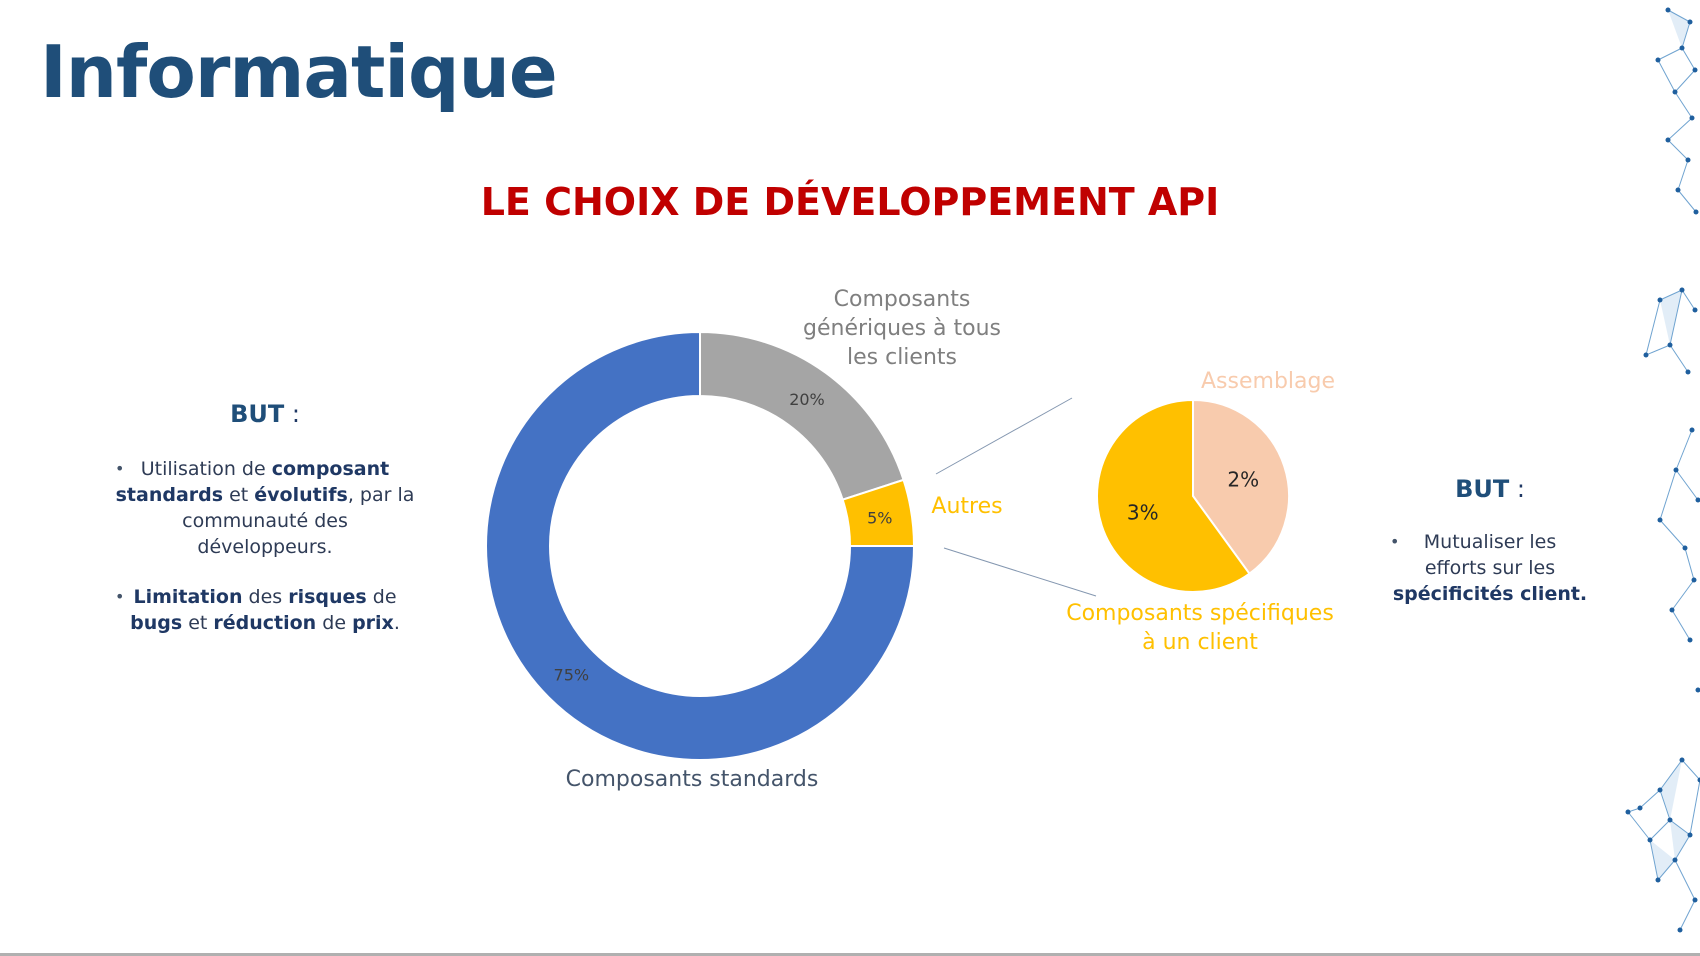 This screenshot has height=956, width=1700. I want to click on sub-pie-category-label: Composants spécifiques à un client, so click(1200, 628).